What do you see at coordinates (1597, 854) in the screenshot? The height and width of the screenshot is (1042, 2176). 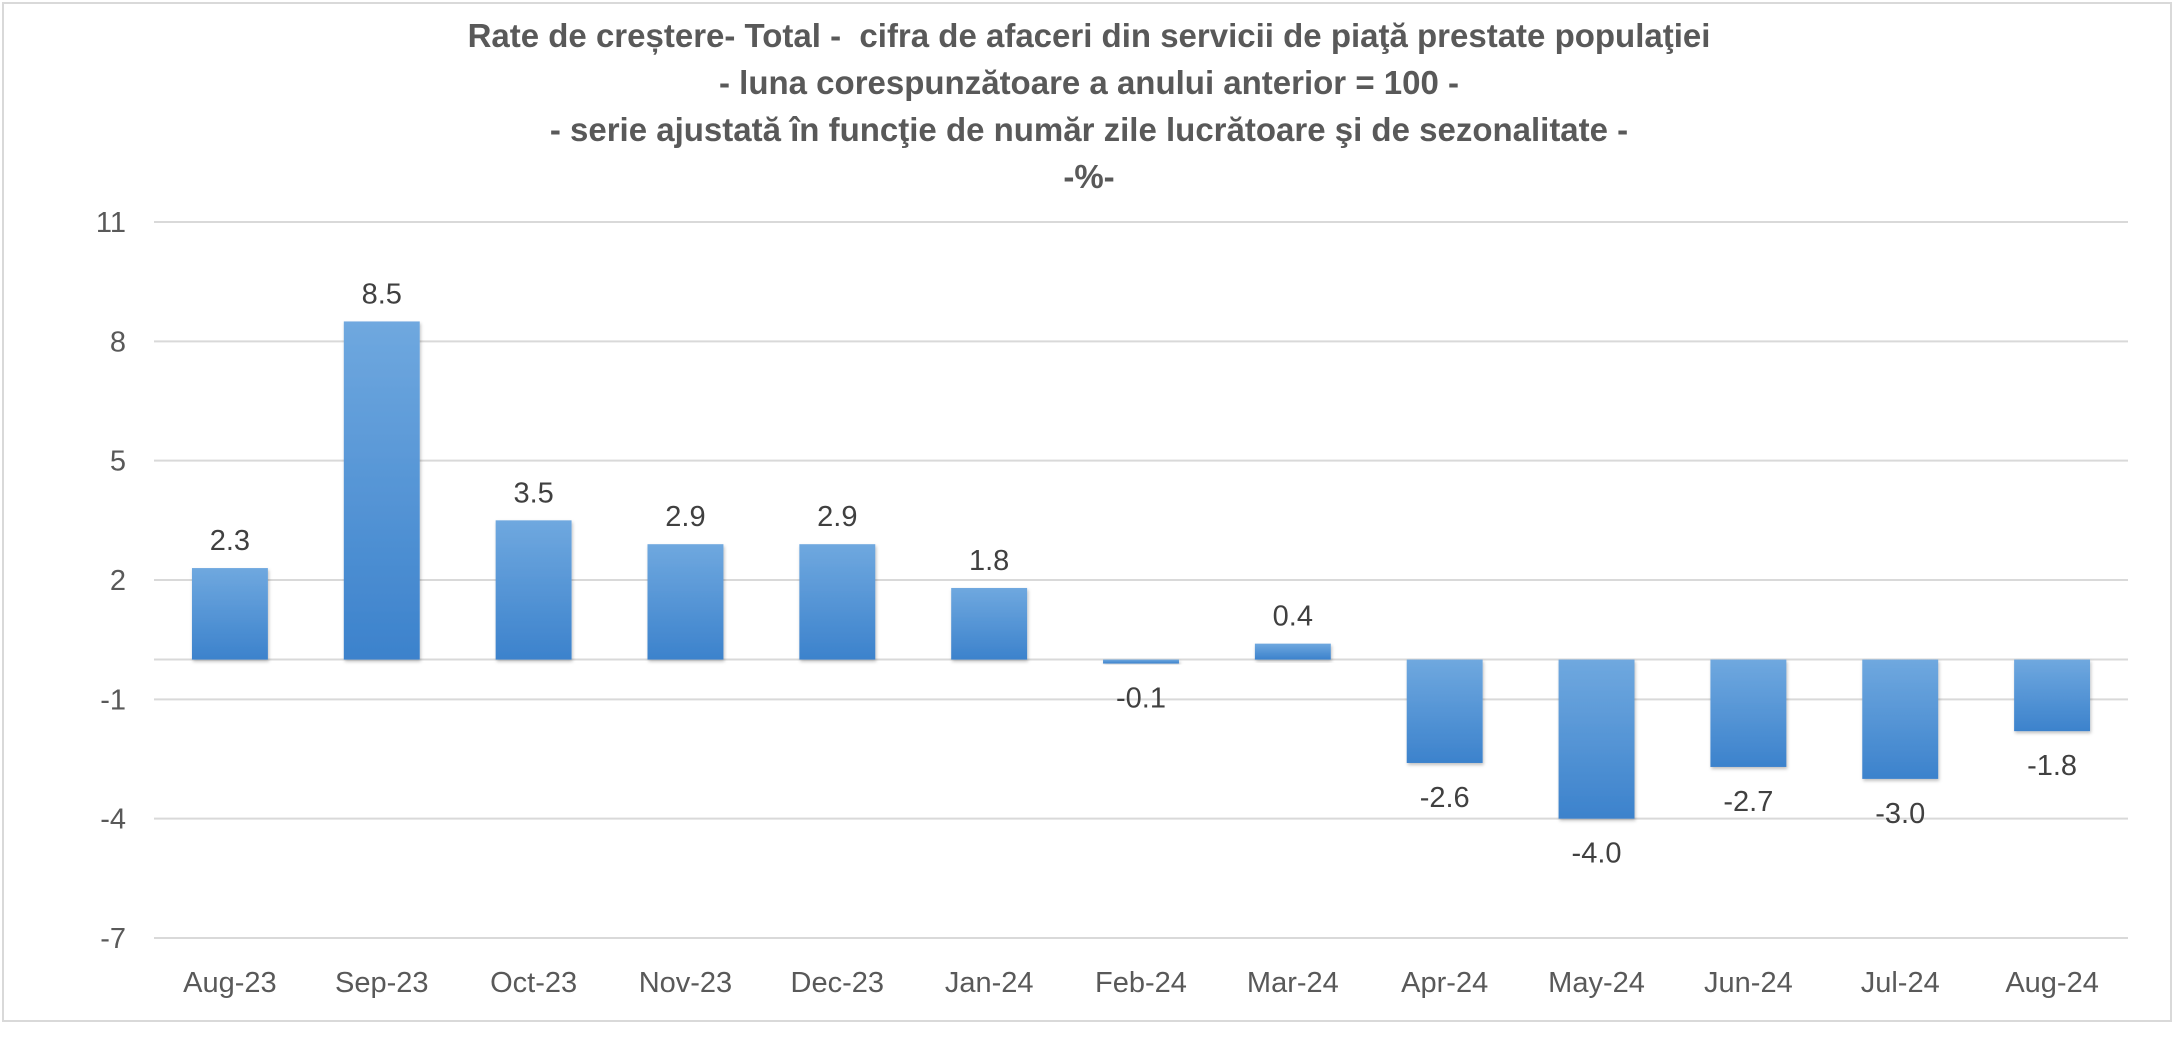 I see `data-label: -4.0` at bounding box center [1597, 854].